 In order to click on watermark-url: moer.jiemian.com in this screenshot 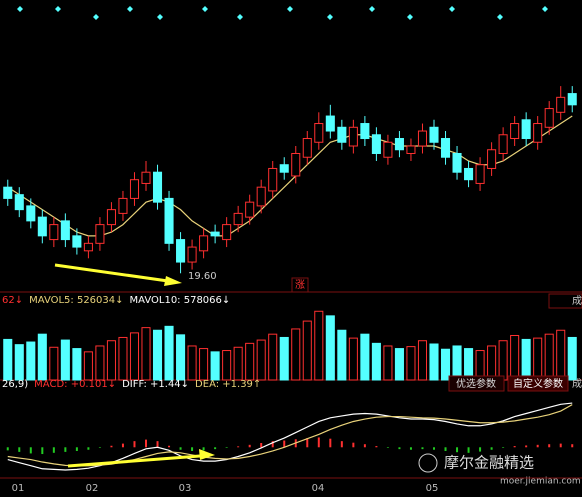, I will do `click(540, 482)`.